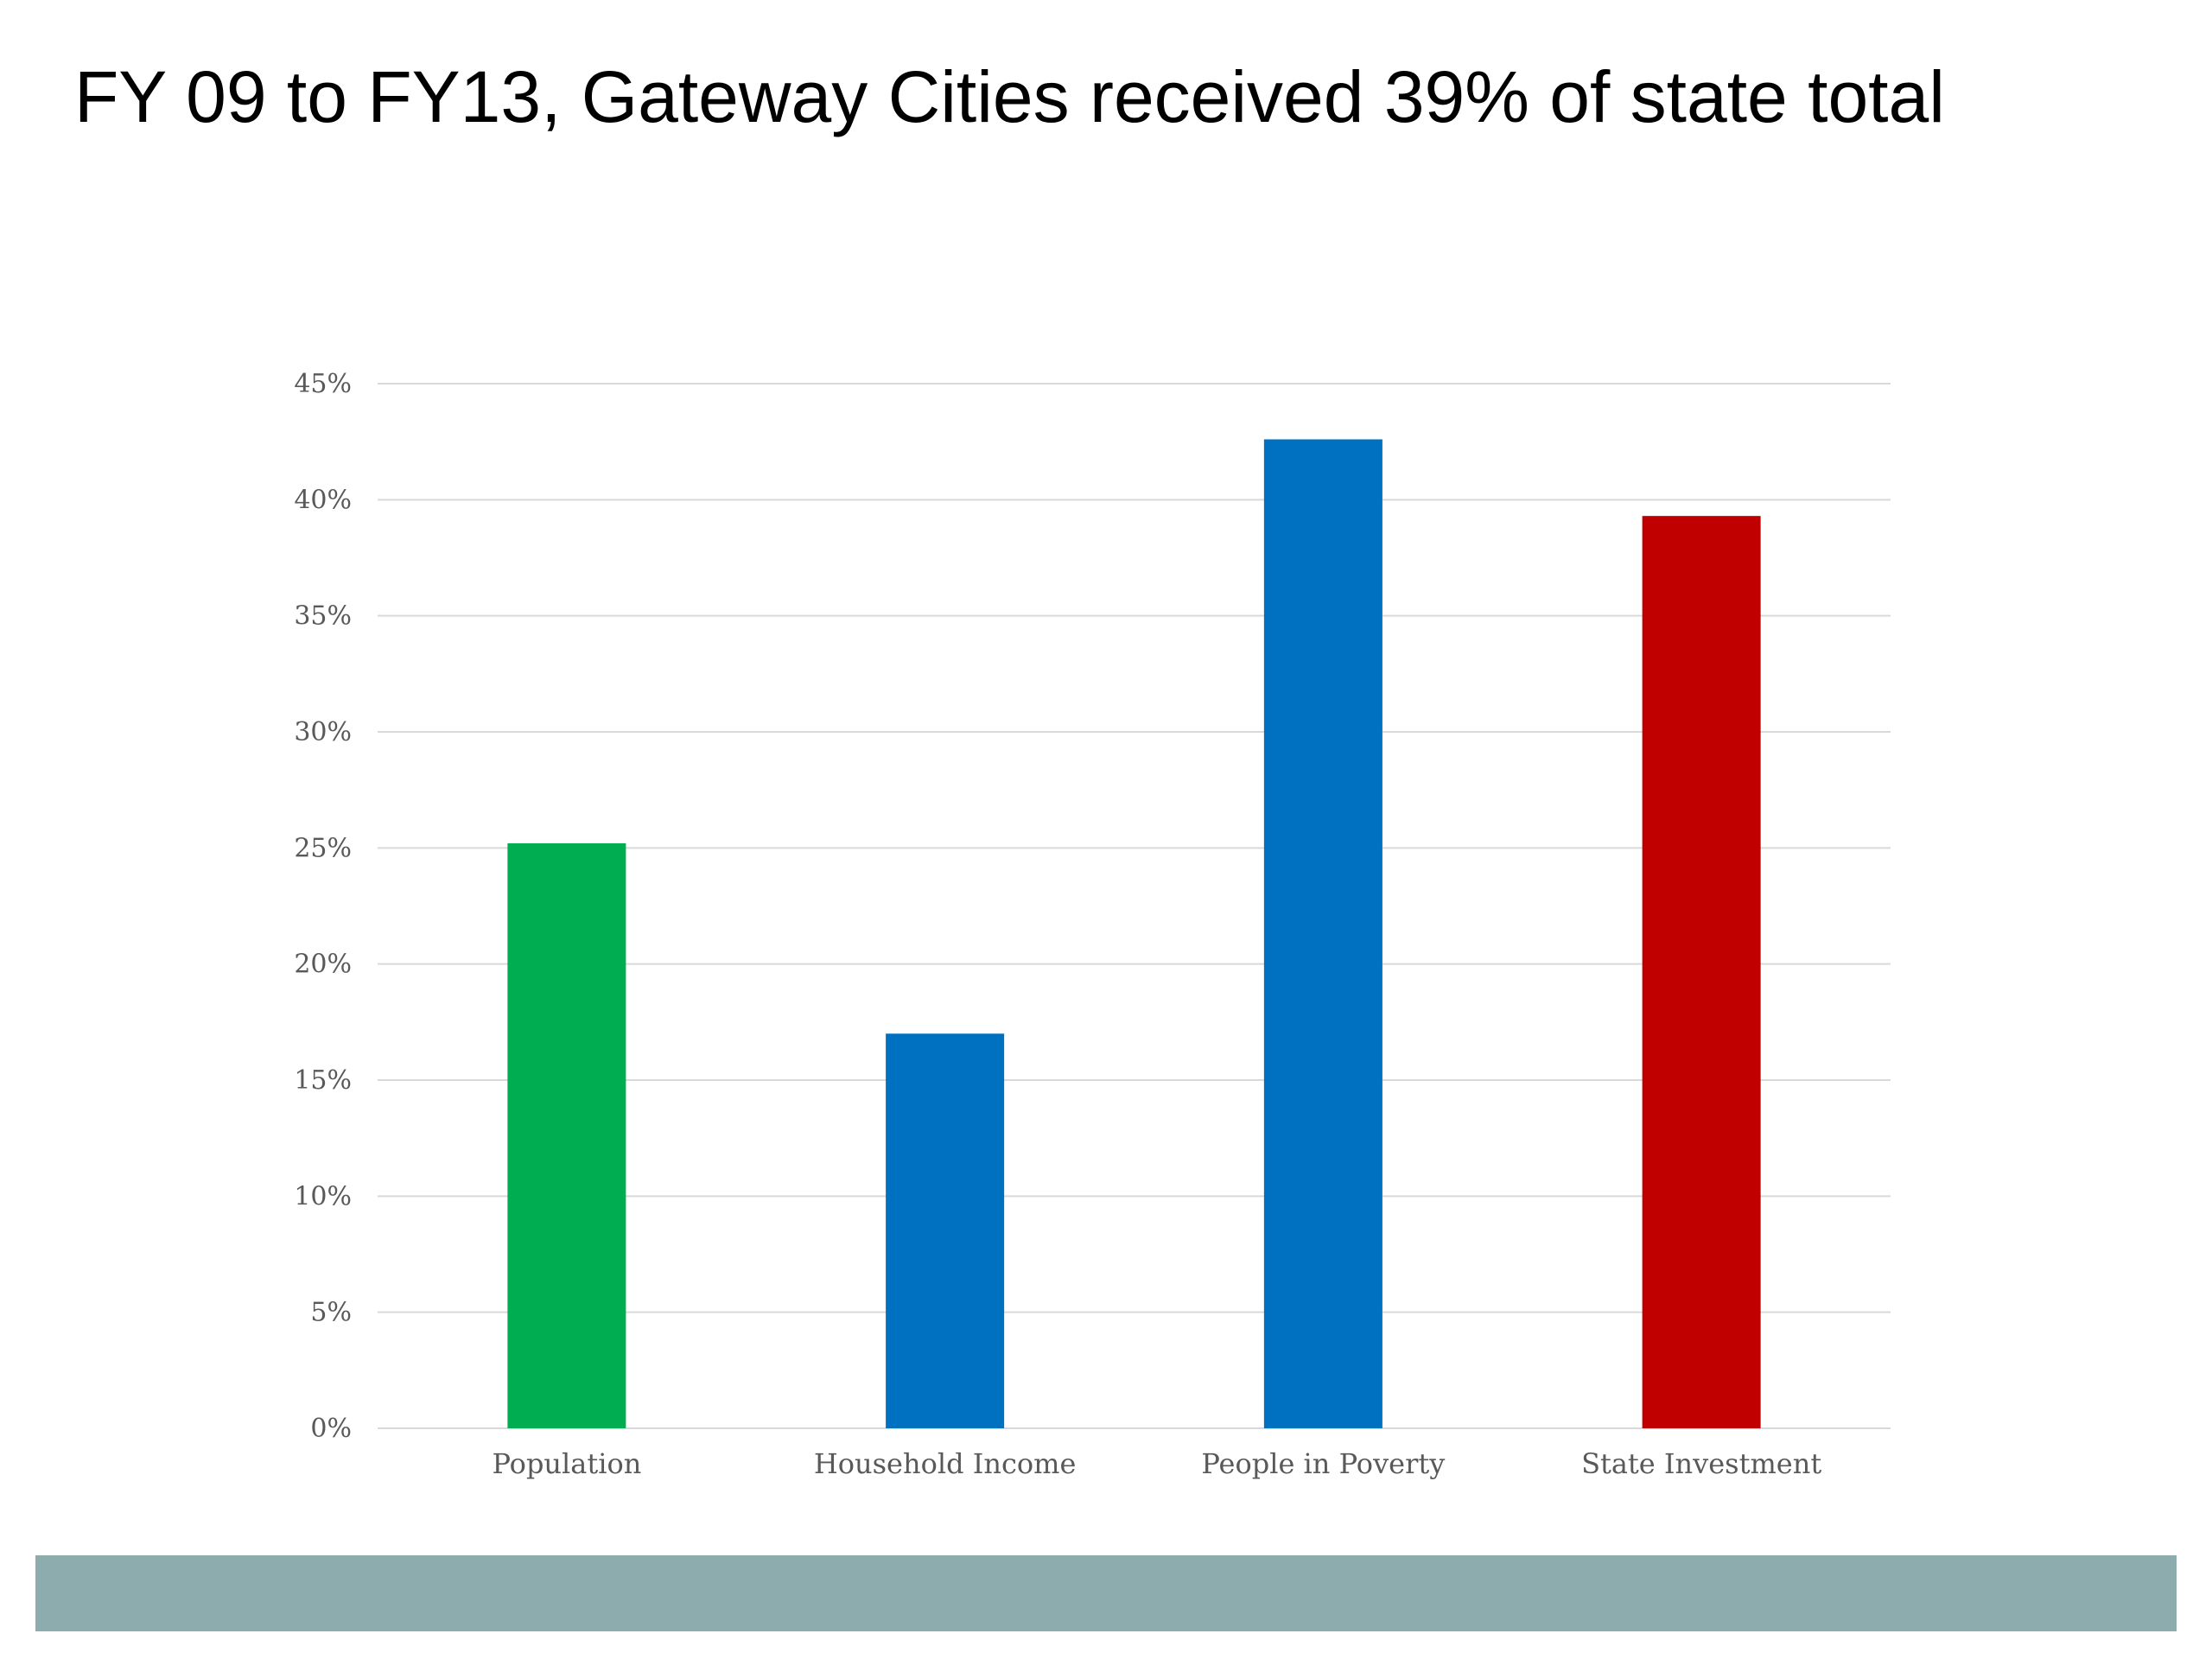 This screenshot has height=1659, width=2212. I want to click on y-tick-label: 10%, so click(323, 1196).